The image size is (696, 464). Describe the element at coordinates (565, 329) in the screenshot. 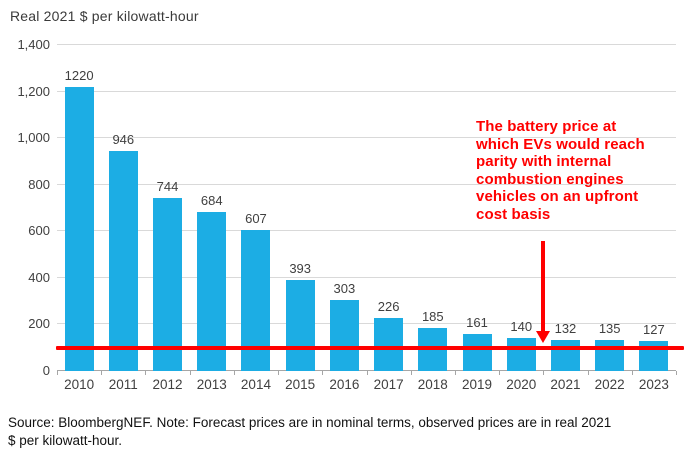

I see `bar-value-label: 132` at that location.